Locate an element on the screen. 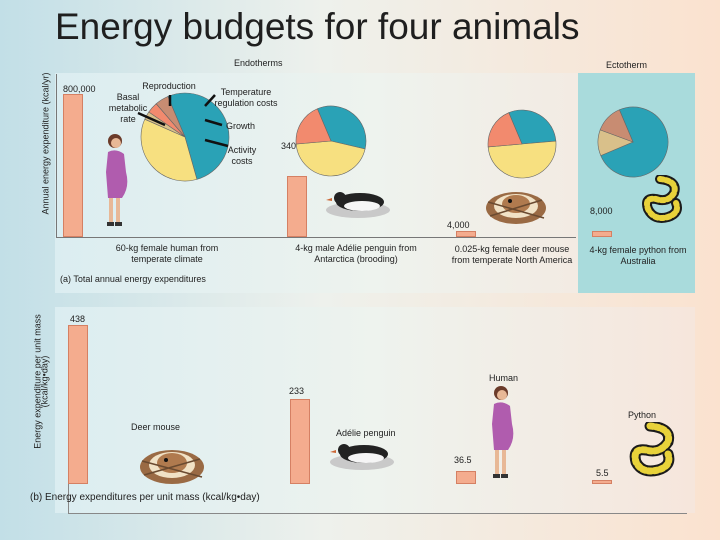  pie-python is located at coordinates (633, 142).